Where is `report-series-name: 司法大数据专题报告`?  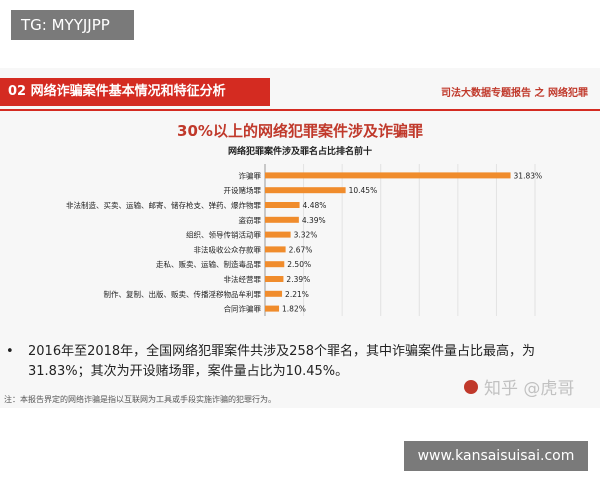 report-series-name: 司法大数据专题报告 is located at coordinates (486, 93).